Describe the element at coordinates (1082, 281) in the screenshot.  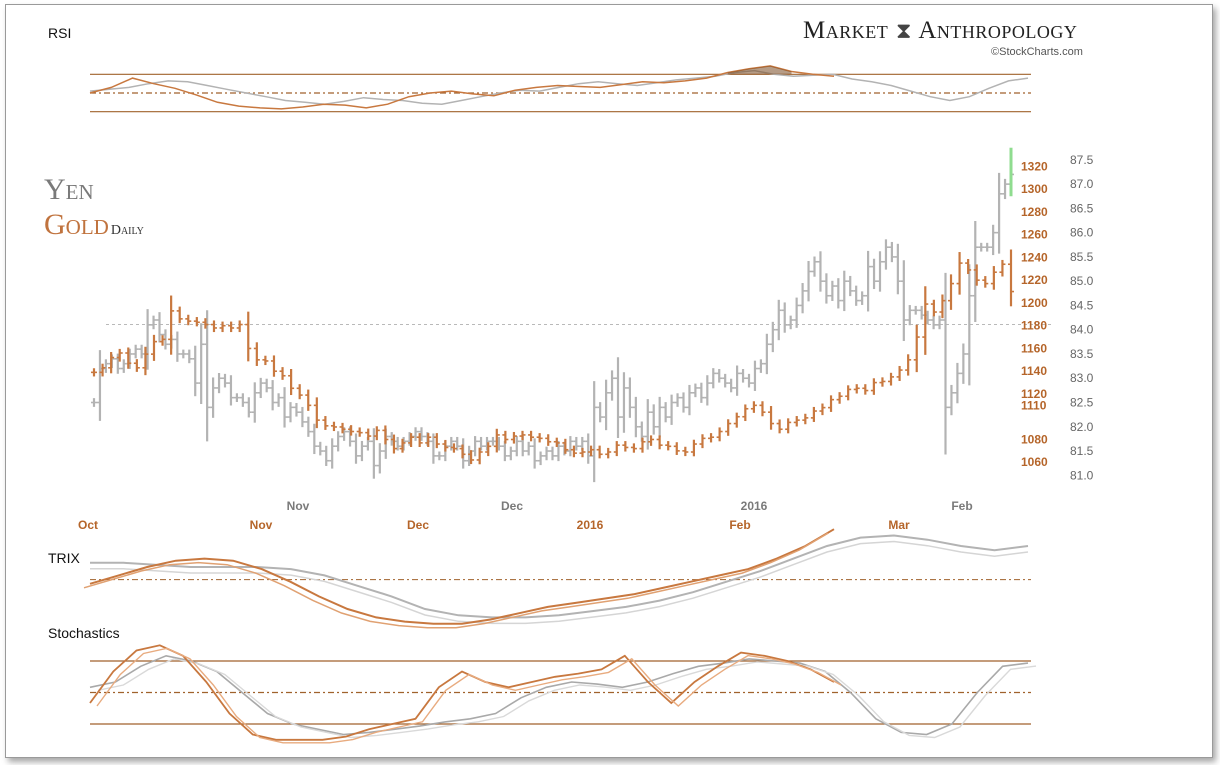
I see `yen-axis-tick: 85.0` at that location.